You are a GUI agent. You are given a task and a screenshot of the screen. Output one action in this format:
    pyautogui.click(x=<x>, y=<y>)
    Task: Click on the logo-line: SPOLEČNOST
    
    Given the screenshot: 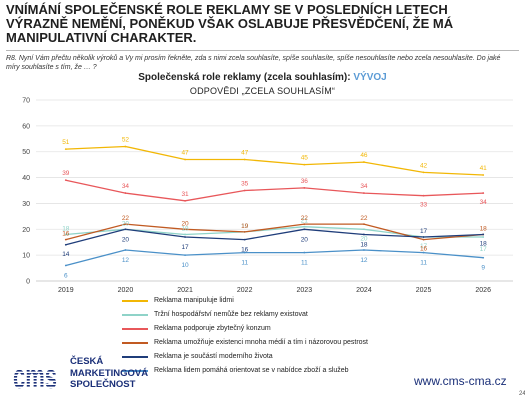 What is the action you would take?
    pyautogui.click(x=103, y=384)
    